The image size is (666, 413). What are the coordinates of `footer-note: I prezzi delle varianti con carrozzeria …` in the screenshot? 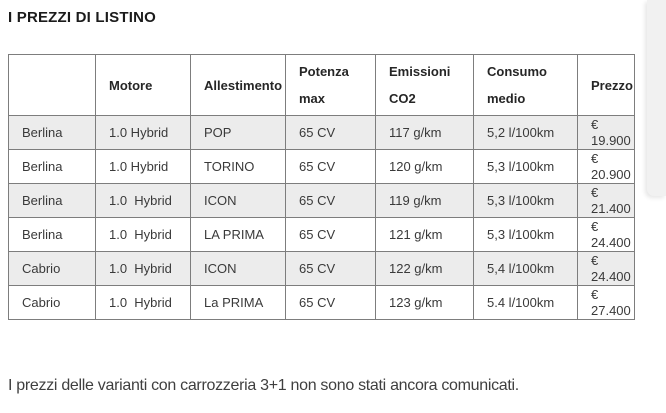 It's located at (263, 385).